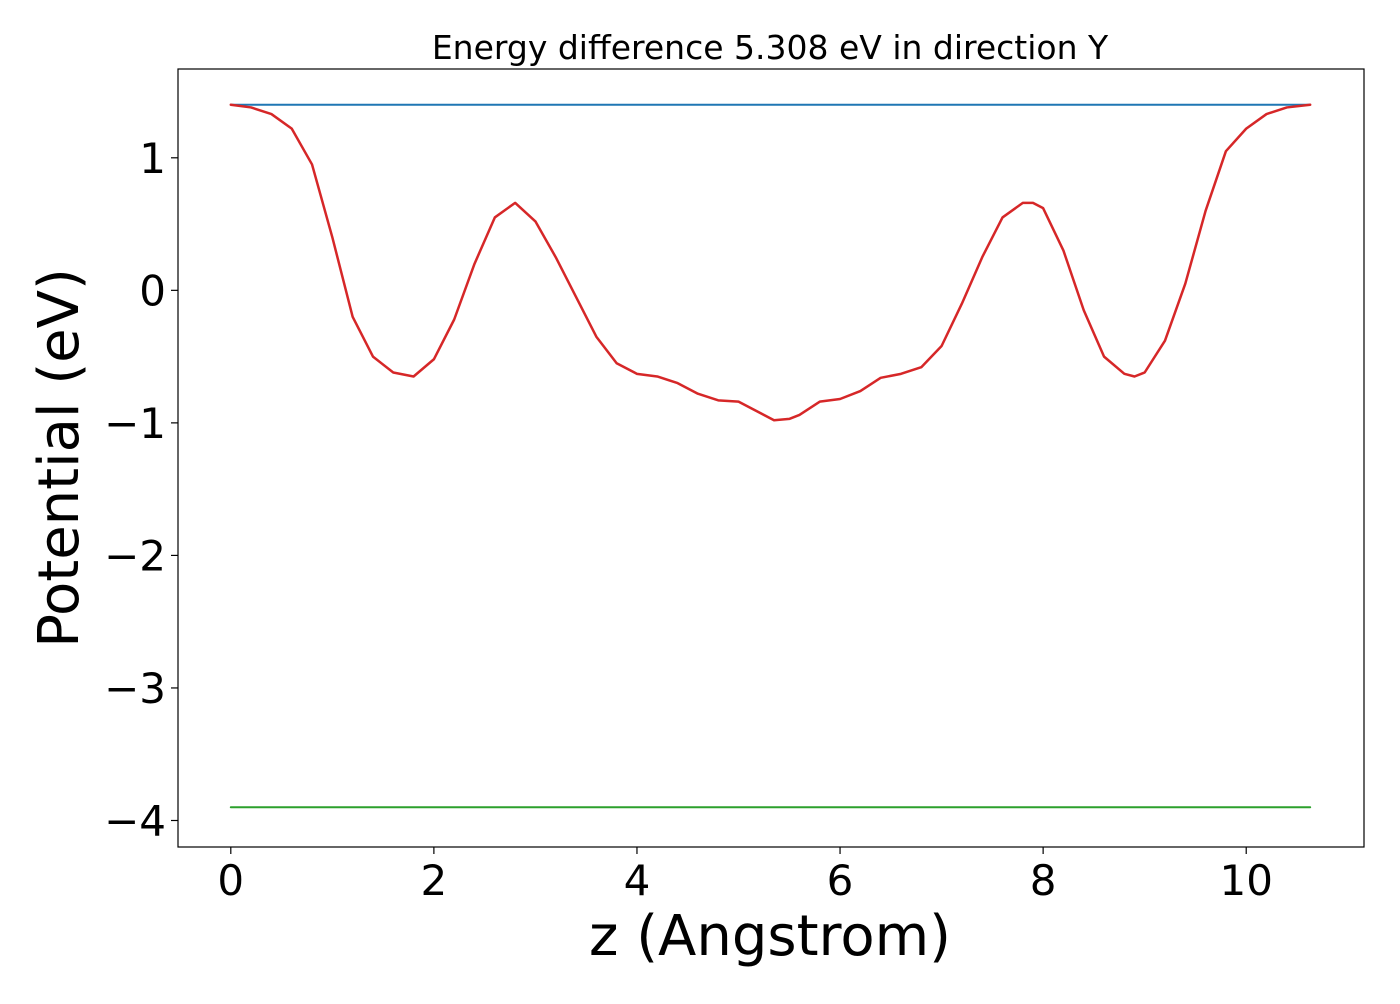 This screenshot has width=1400, height=1004. Describe the element at coordinates (434, 880) in the screenshot. I see `x-tick-label: 2` at that location.